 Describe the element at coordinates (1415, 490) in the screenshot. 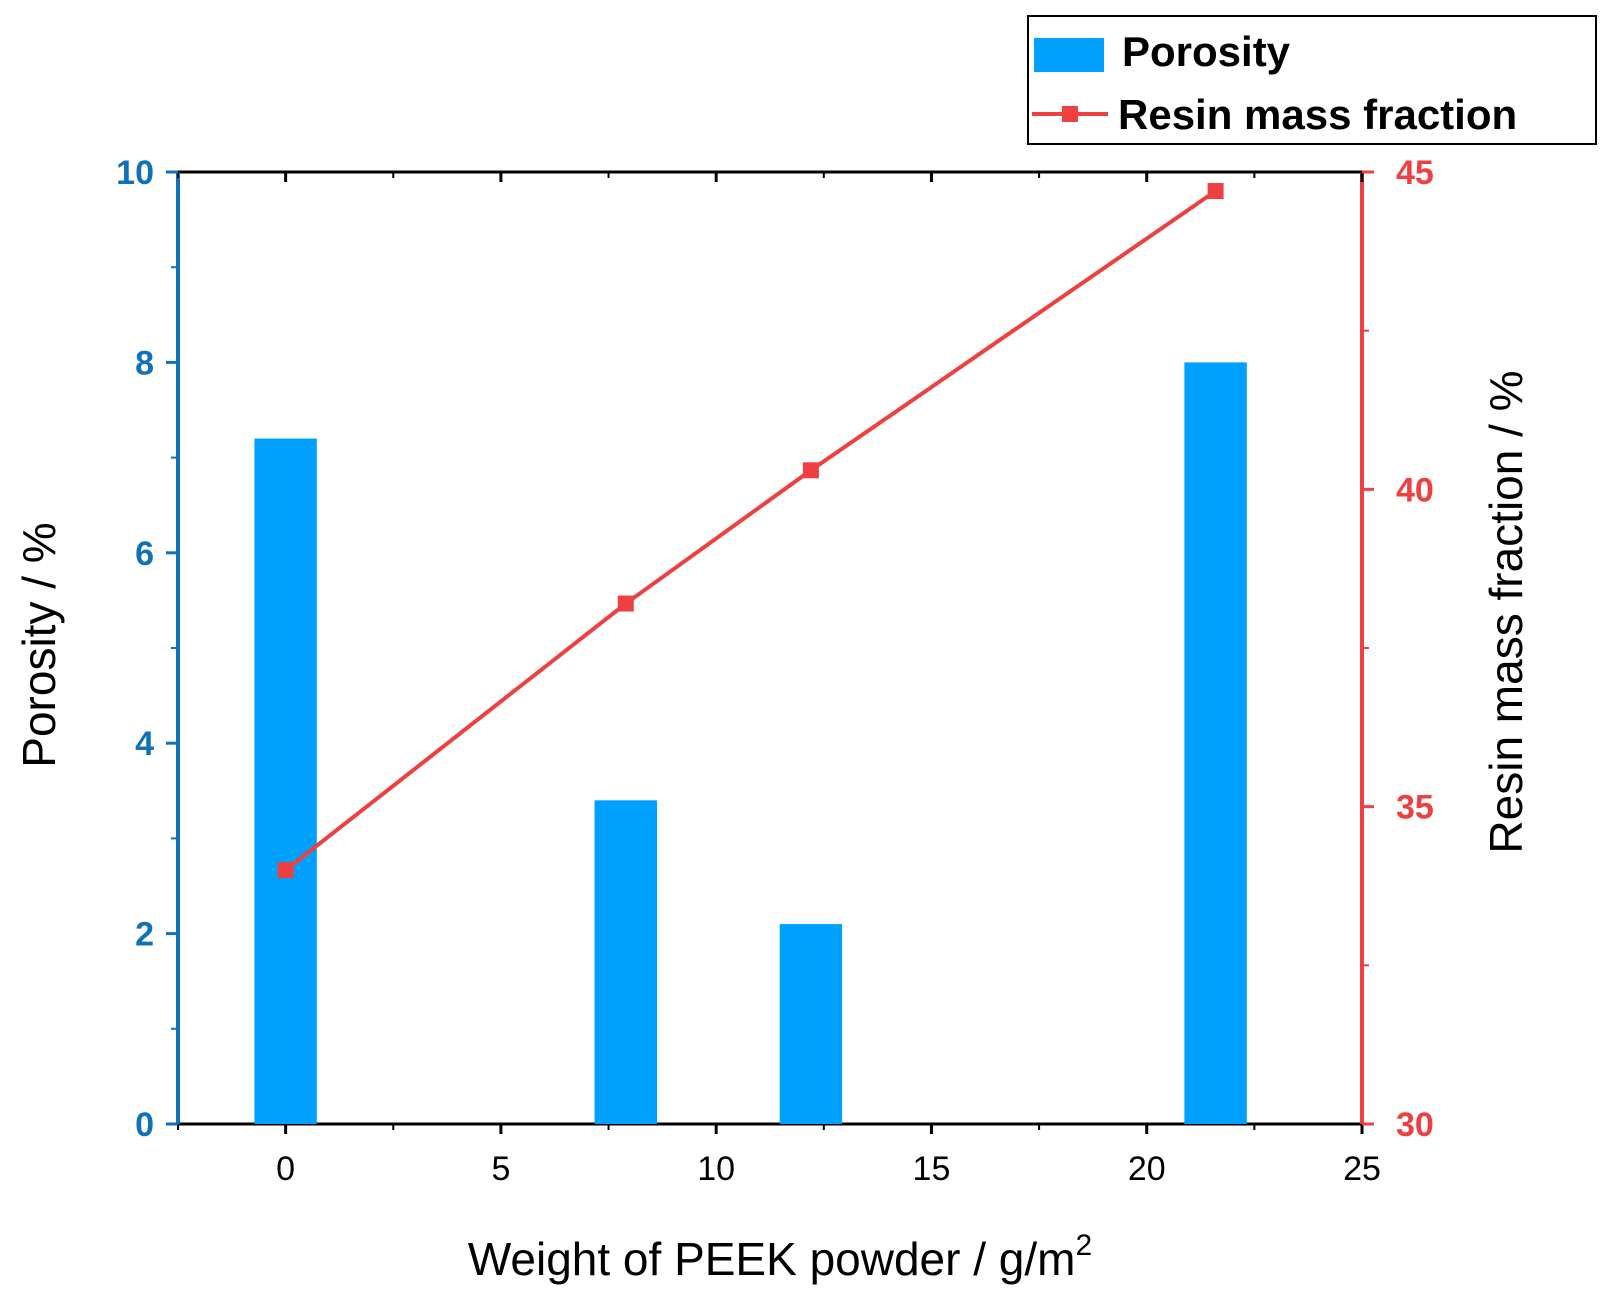

I see `y2-tick-label: 40` at that location.